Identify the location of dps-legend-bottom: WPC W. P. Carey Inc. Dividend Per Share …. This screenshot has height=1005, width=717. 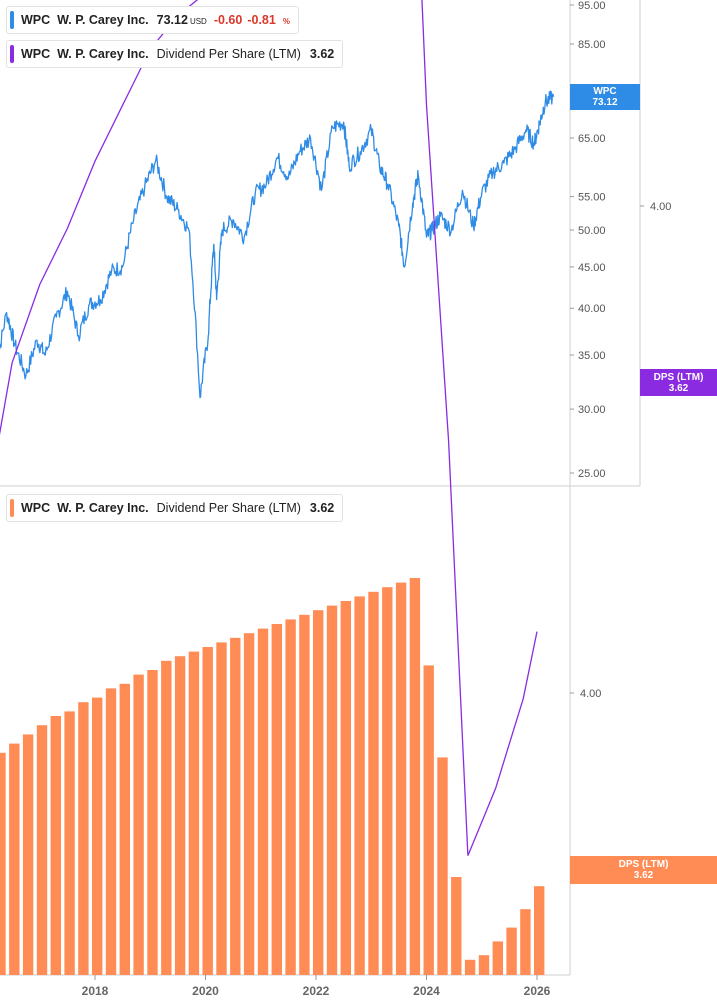
(175, 508).